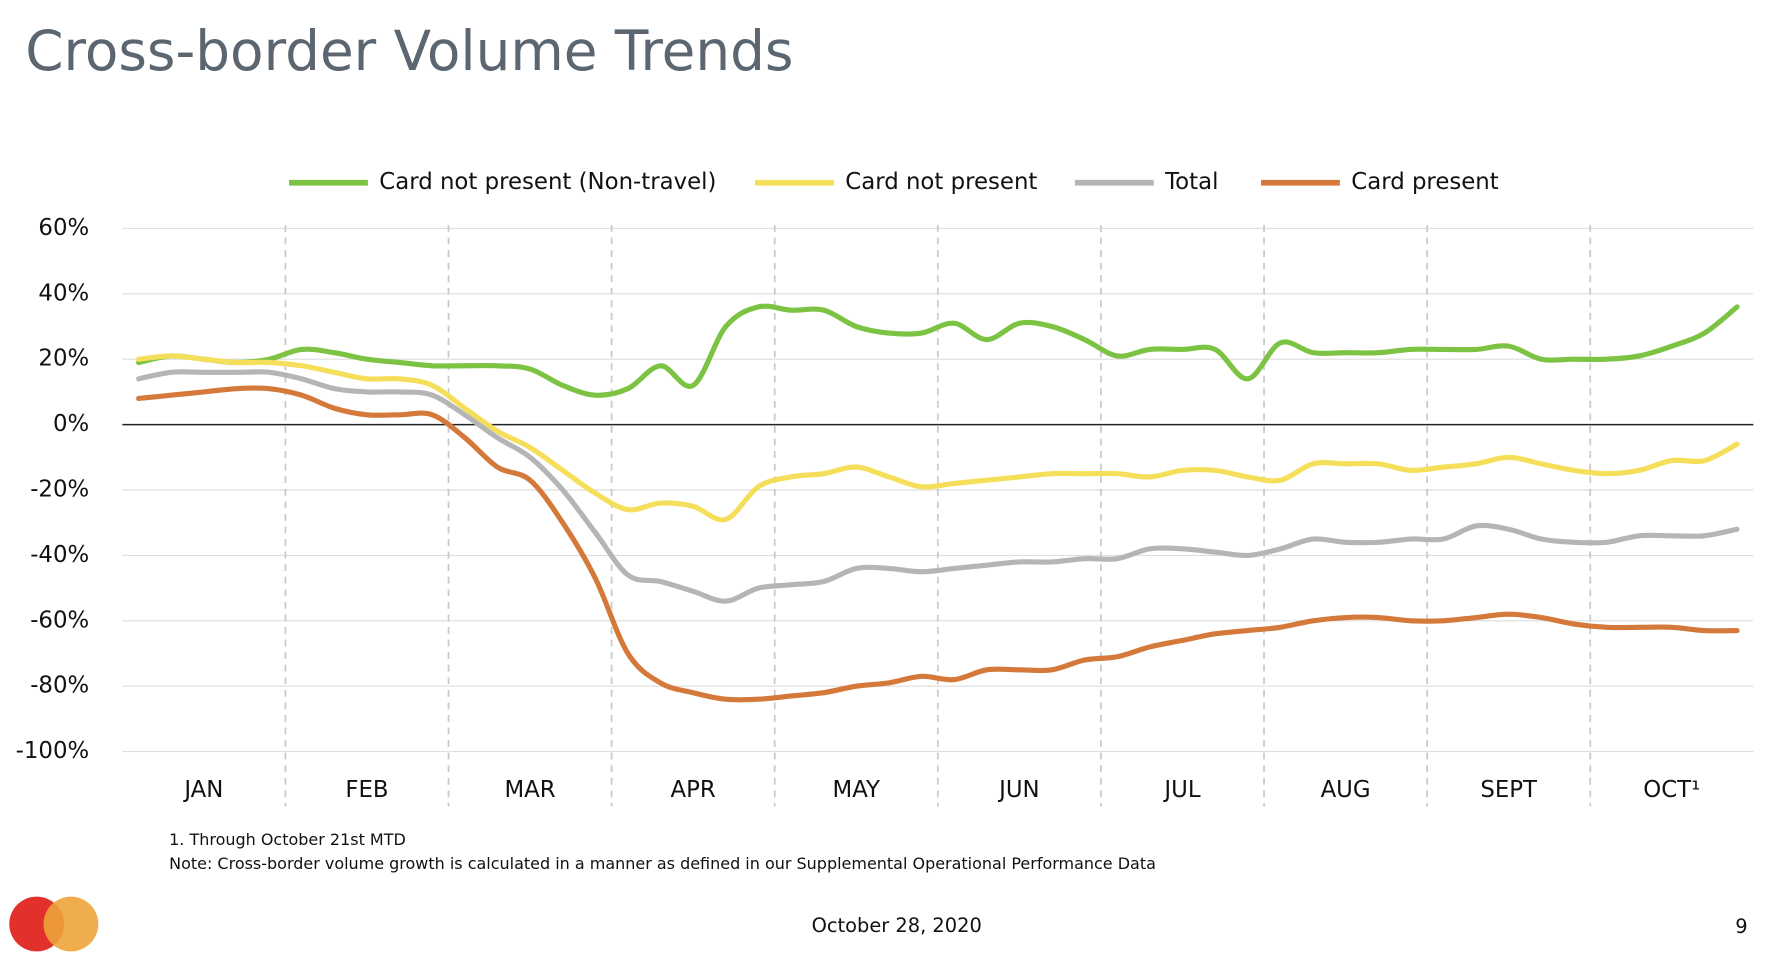 The image size is (1782, 964). What do you see at coordinates (1671, 790) in the screenshot?
I see `x-tick-label: OCT¹` at bounding box center [1671, 790].